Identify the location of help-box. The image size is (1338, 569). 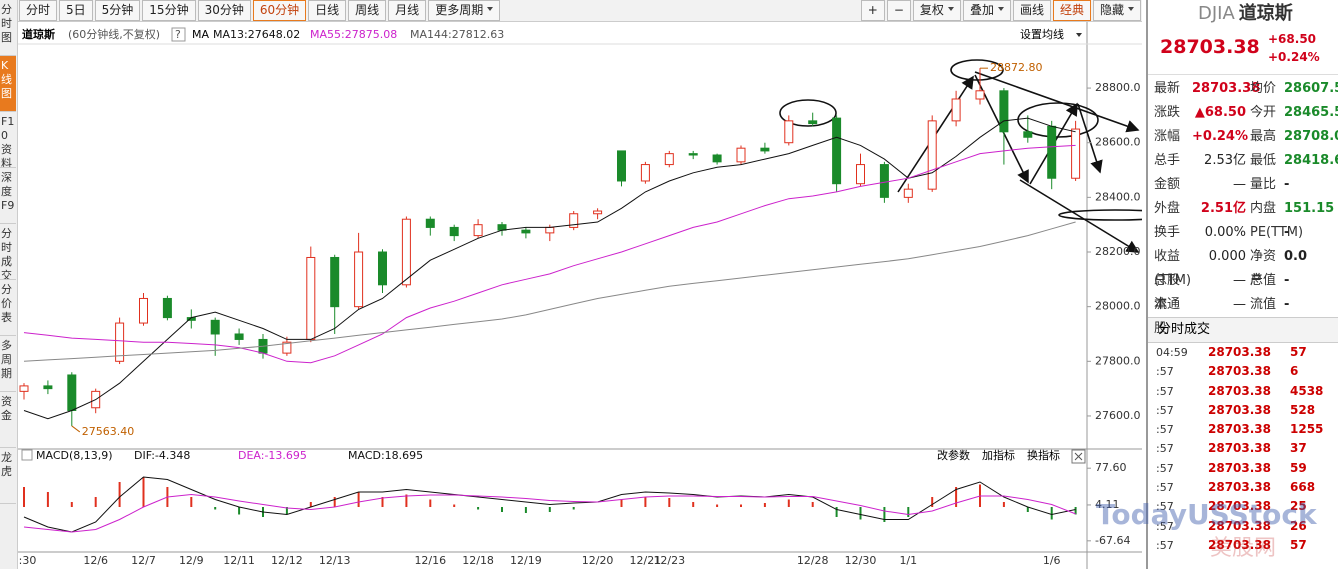
(178, 34).